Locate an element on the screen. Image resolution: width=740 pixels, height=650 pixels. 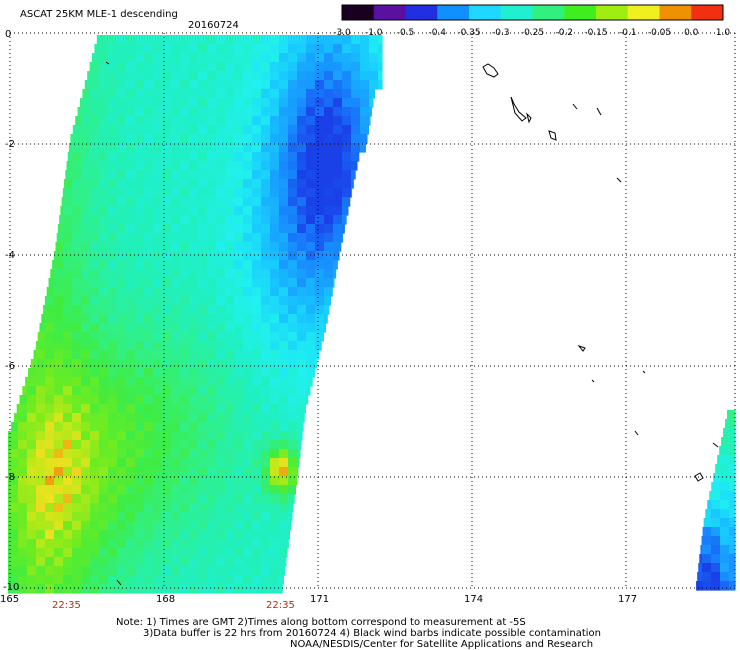
y-tick-label: -4 is located at coordinates (10, 255).